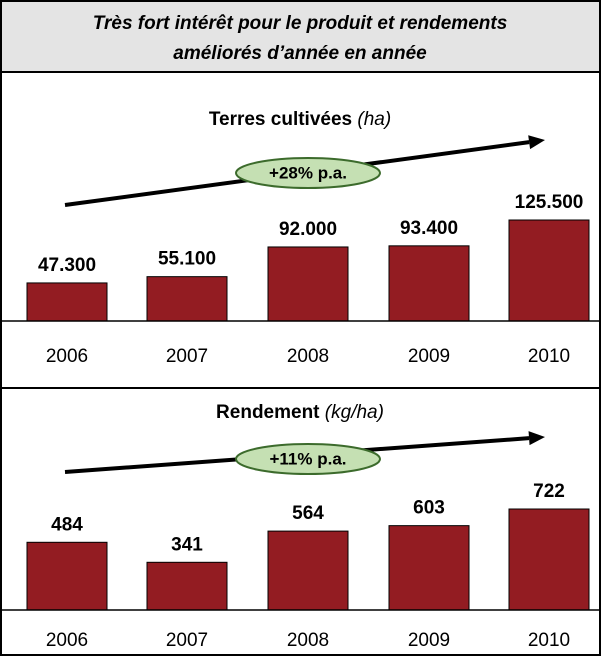 The height and width of the screenshot is (656, 601). What do you see at coordinates (280, 119) in the screenshot?
I see `chart-title-main: Terres cultivées` at bounding box center [280, 119].